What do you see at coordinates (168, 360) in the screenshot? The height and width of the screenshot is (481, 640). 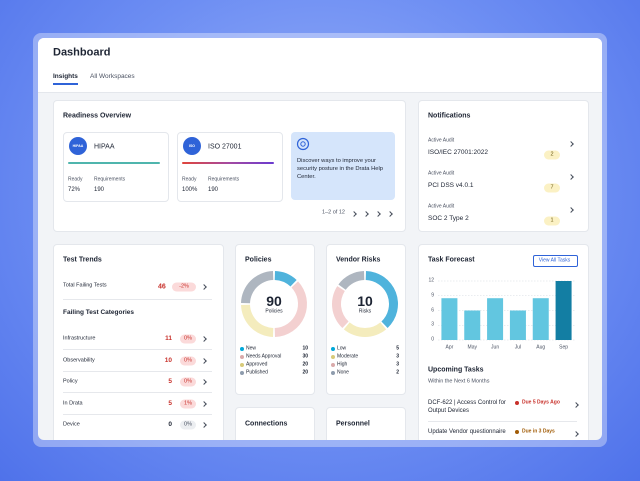 I see `failing-count: 10` at bounding box center [168, 360].